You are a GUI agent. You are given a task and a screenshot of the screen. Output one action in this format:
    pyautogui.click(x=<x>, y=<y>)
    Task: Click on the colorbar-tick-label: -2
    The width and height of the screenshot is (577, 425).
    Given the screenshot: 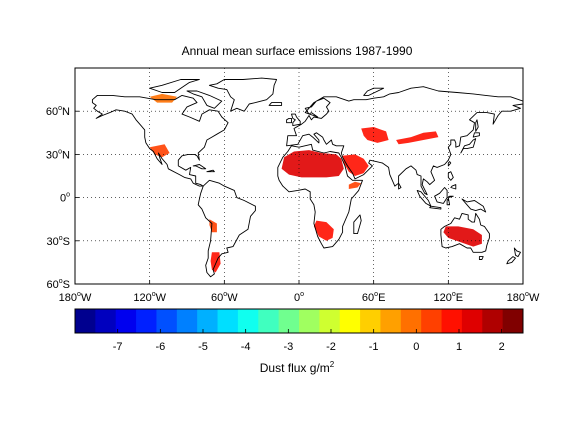 What is the action you would take?
    pyautogui.click(x=331, y=347)
    